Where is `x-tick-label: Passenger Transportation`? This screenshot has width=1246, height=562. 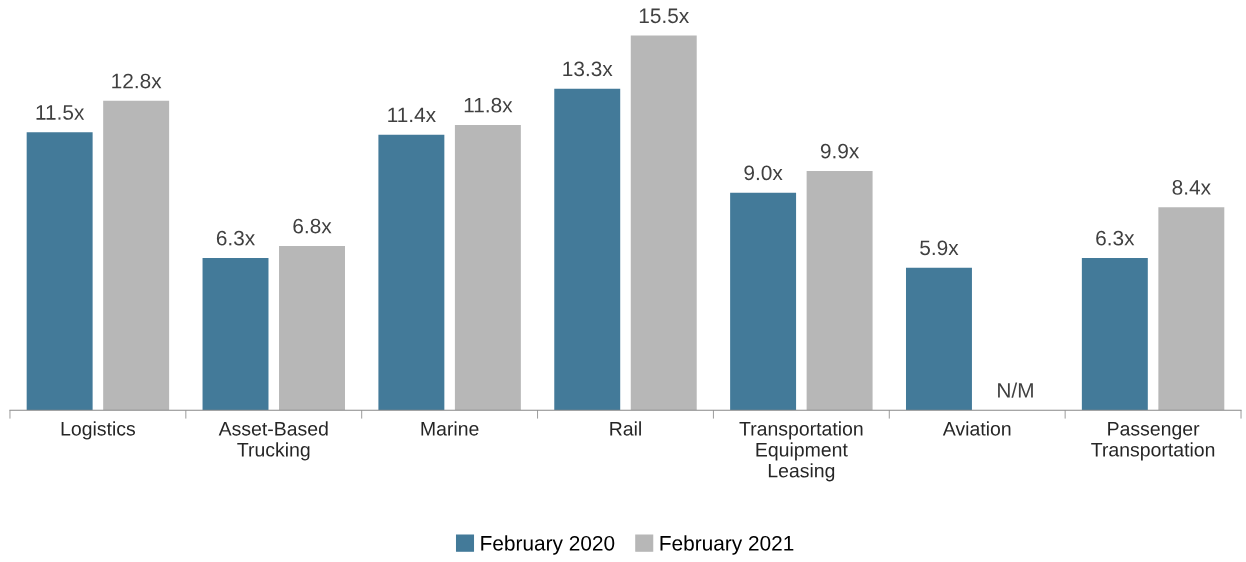 x-tick-label: Passenger Transportation is located at coordinates (1153, 441).